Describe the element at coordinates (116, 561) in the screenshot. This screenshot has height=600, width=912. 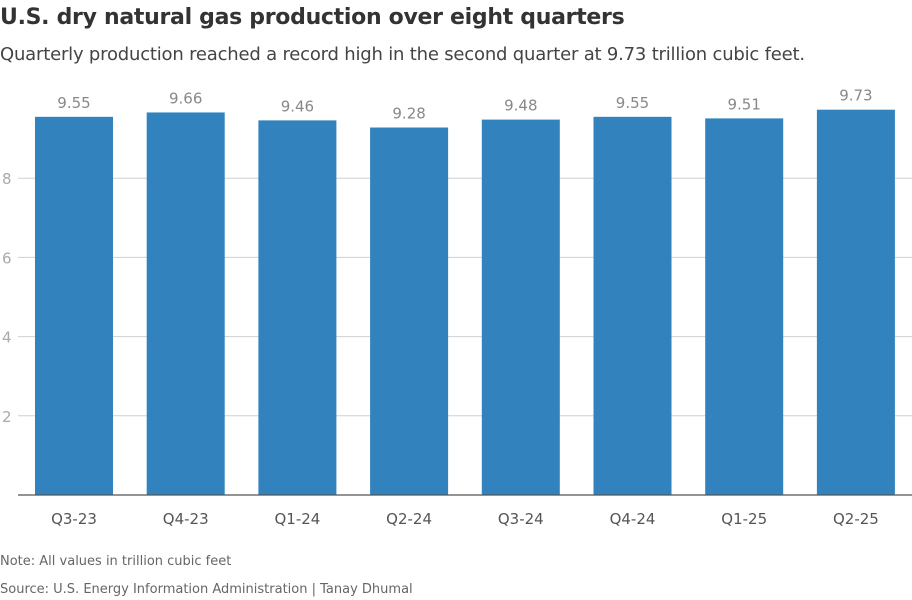
I see `chart-note: Note: All values in trillion cubic feet` at that location.